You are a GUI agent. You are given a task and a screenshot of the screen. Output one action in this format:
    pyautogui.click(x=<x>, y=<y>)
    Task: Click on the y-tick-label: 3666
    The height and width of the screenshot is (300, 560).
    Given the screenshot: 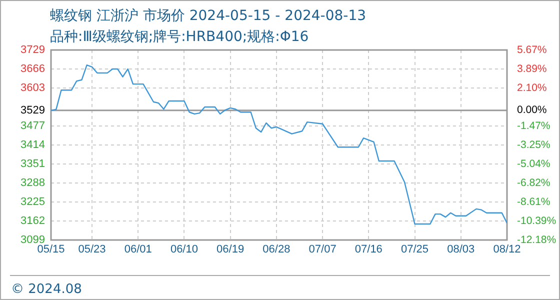 What is the action you would take?
    pyautogui.click(x=32, y=69)
    